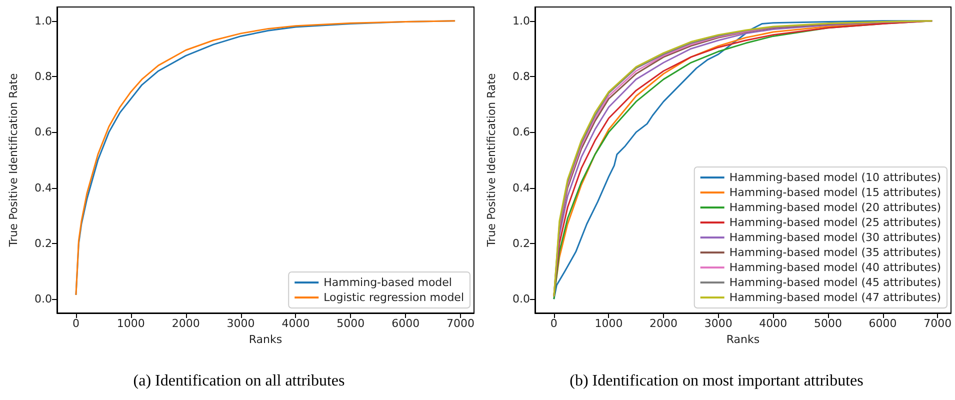  What do you see at coordinates (835, 282) in the screenshot?
I see `legend-label: Hamming-based model (45 attributes)` at bounding box center [835, 282].